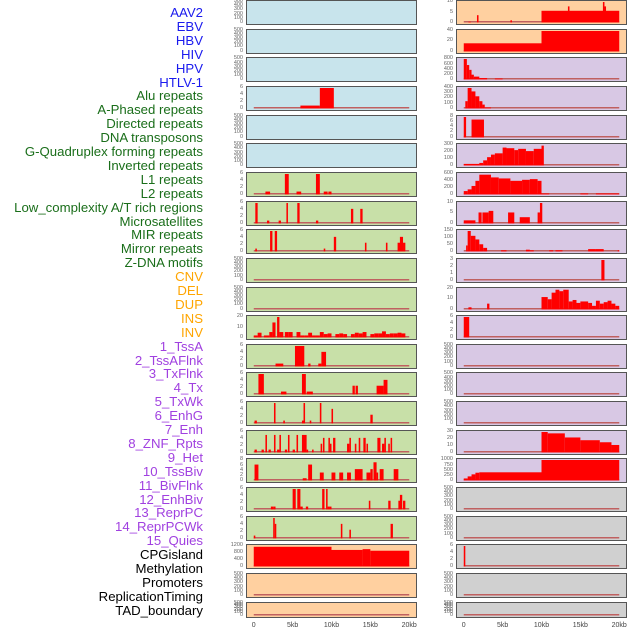 The image size is (630, 630). What do you see at coordinates (370, 625) in the screenshot?
I see `x-tick-label: 15kb` at bounding box center [370, 625].